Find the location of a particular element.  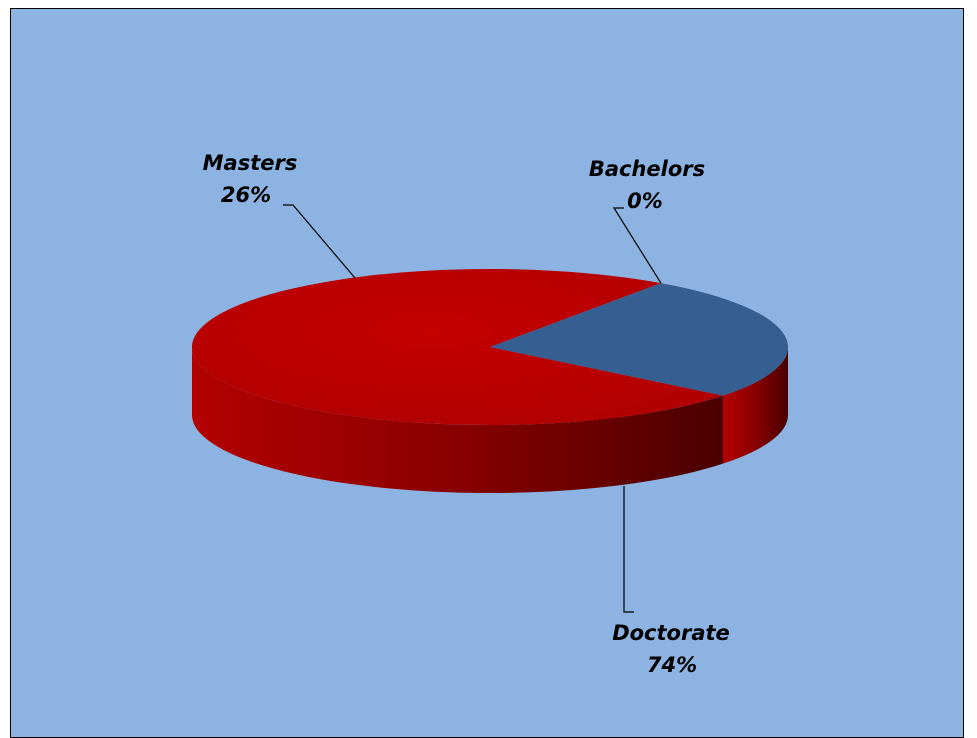

data-label-percent-doctorate: 74% is located at coordinates (672, 665).